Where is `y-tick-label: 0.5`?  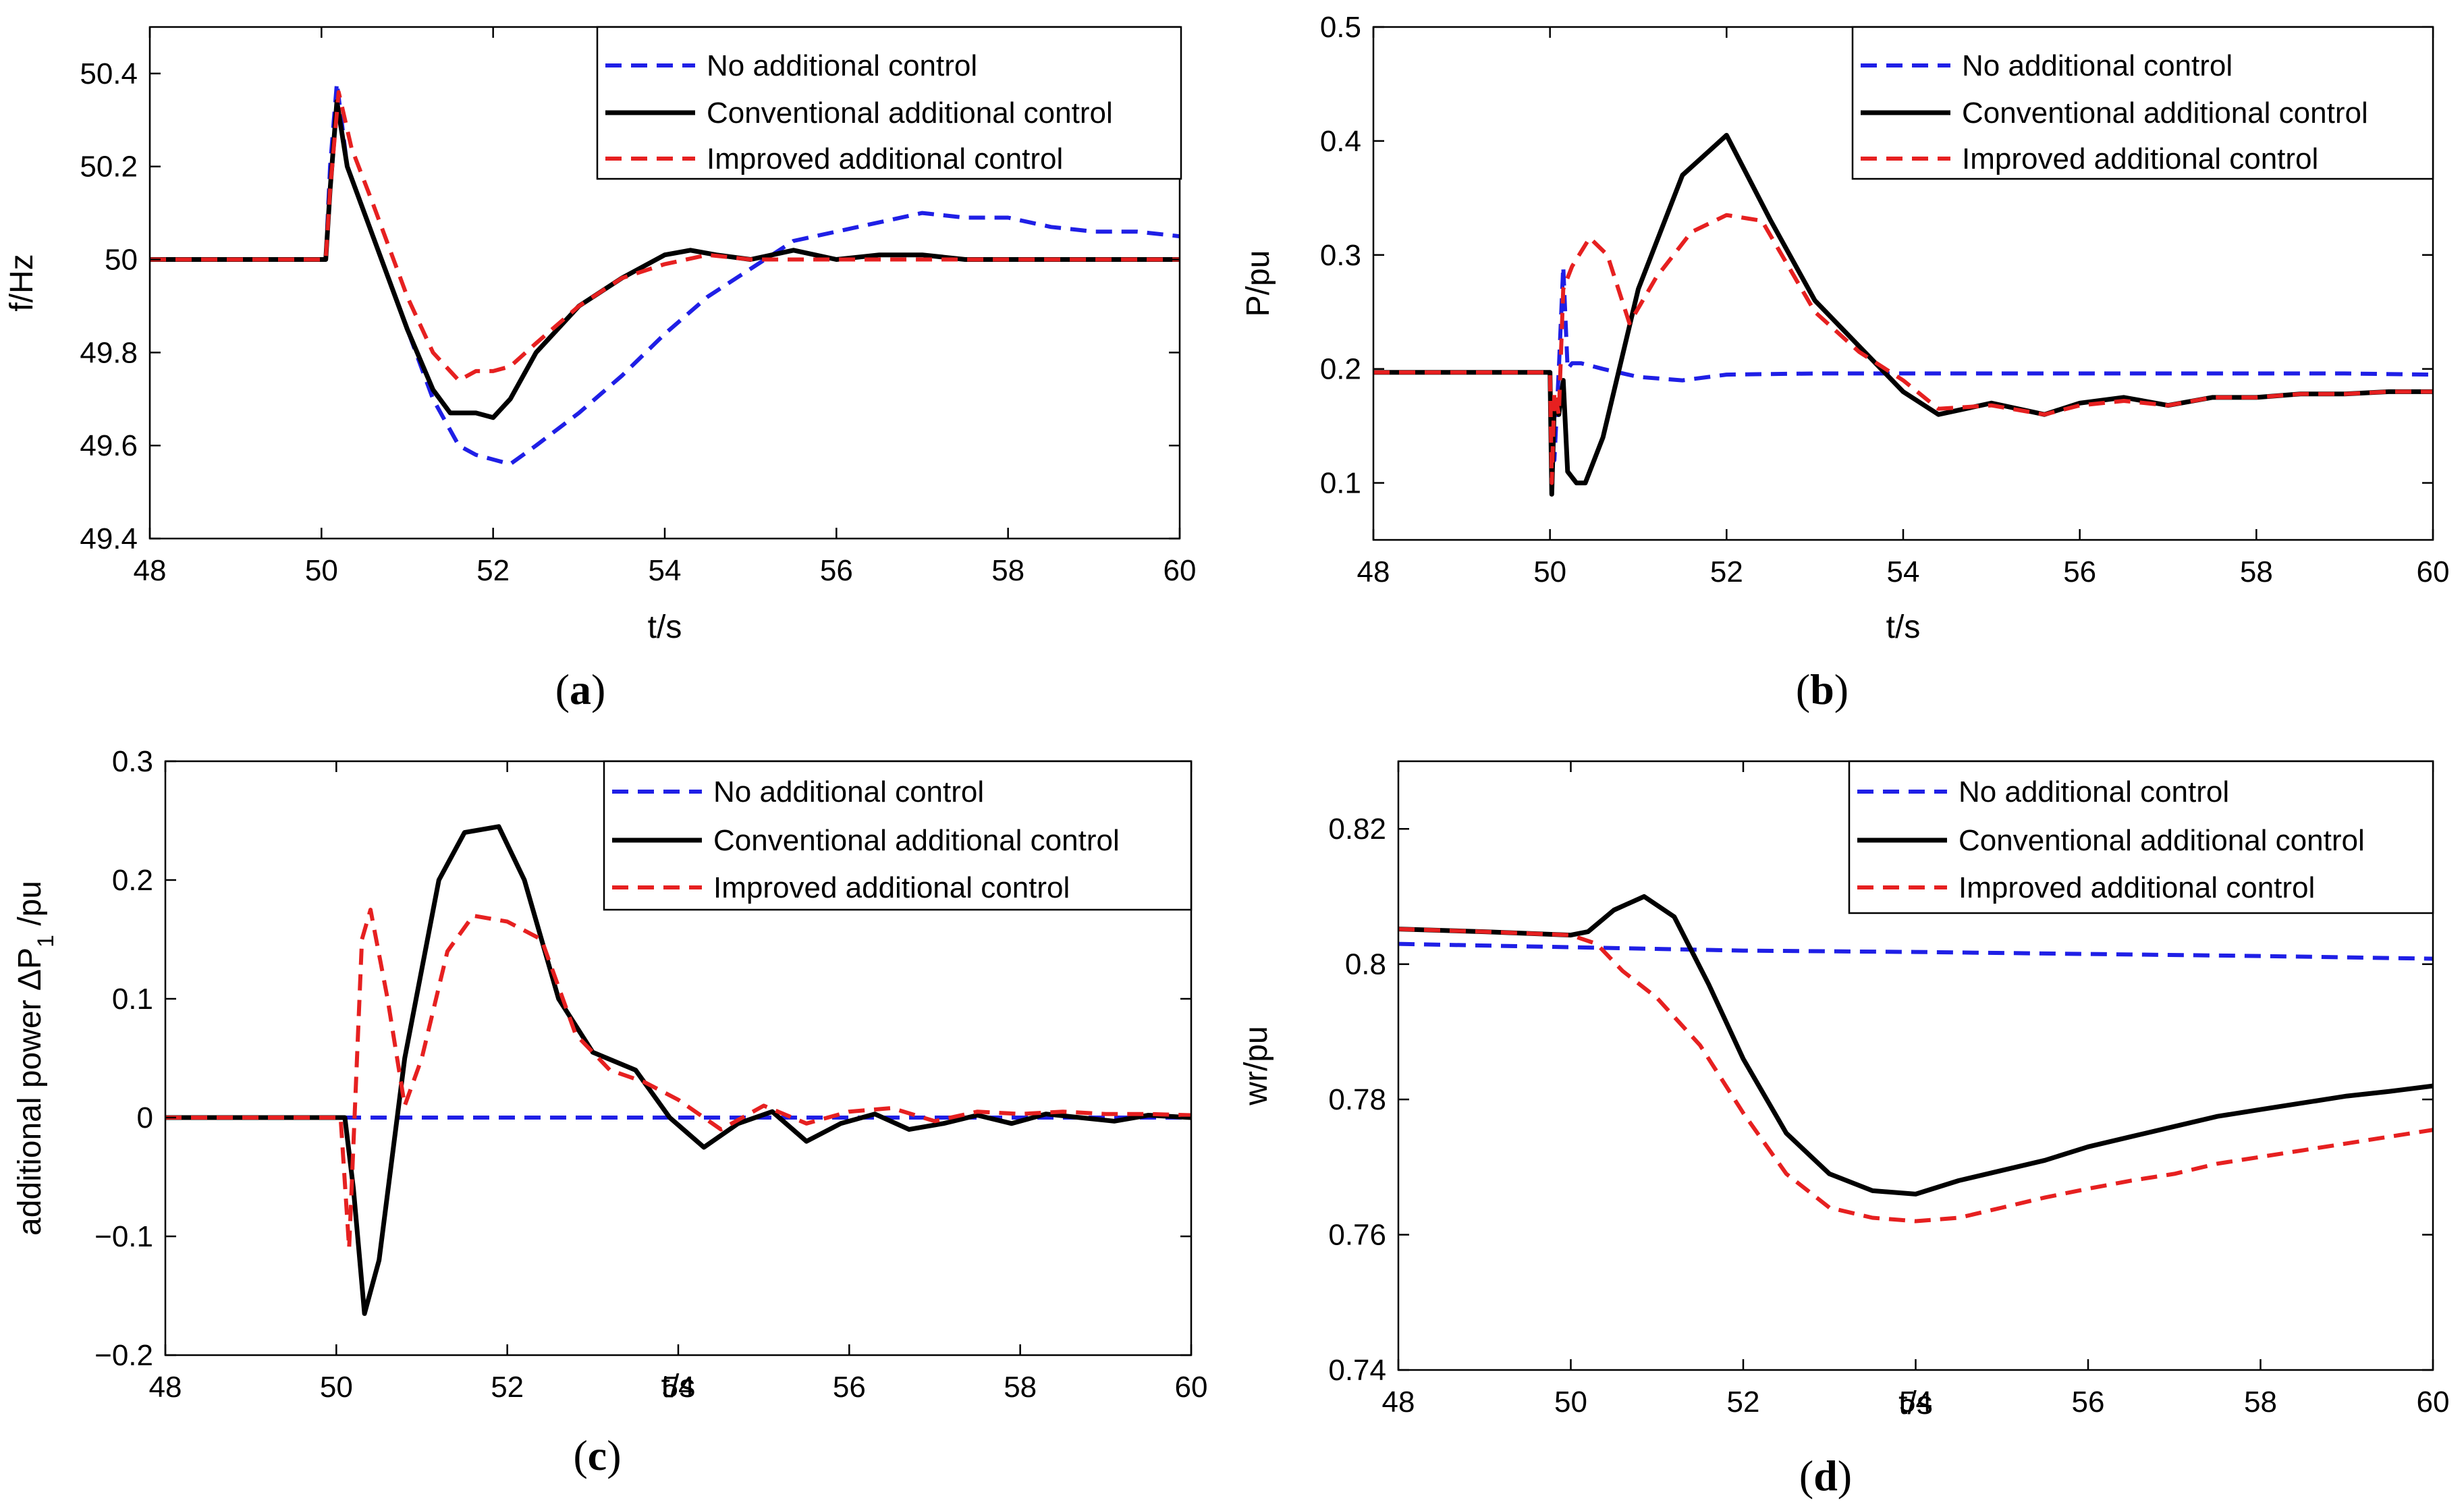 y-tick-label: 0.5 is located at coordinates (1340, 27).